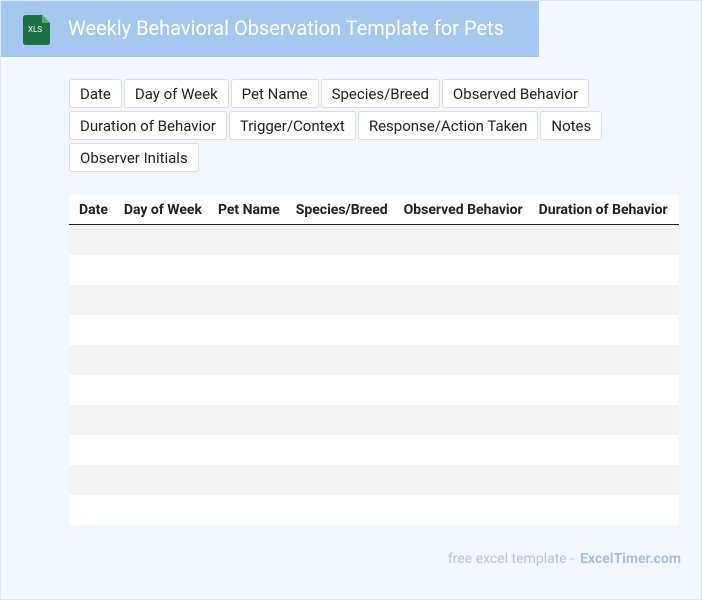  Describe the element at coordinates (176, 93) in the screenshot. I see `field-chip: Day of Week` at that location.